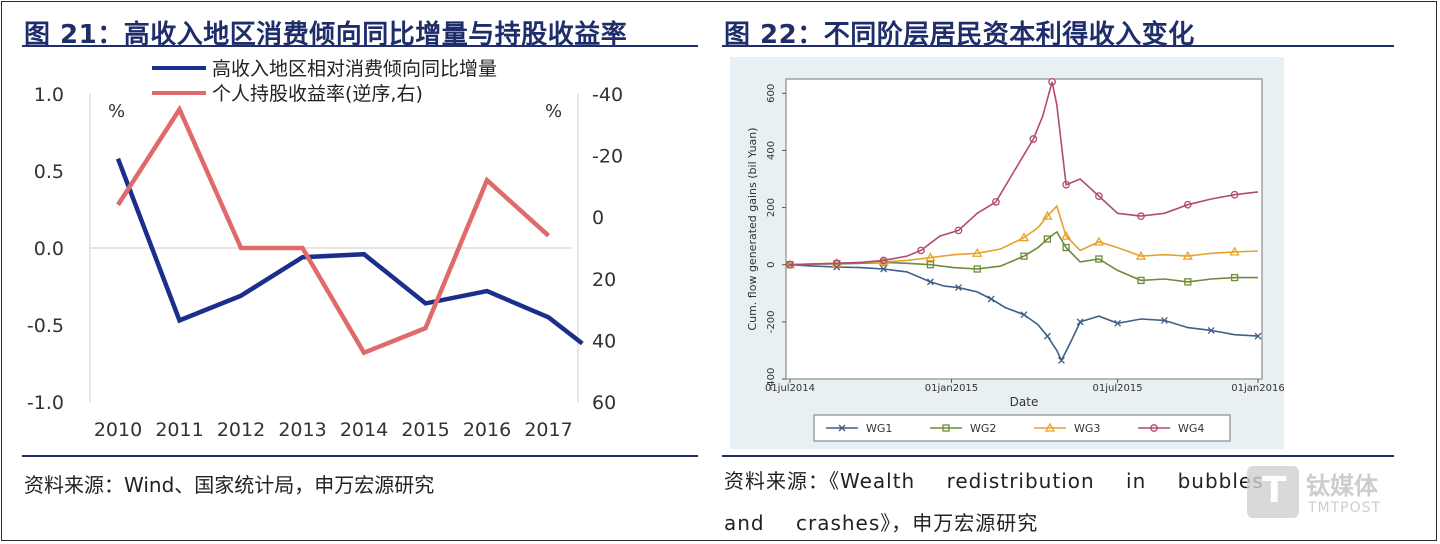 This screenshot has width=1440, height=544. Describe the element at coordinates (360, 46) in the screenshot. I see `left-title-rule` at that location.